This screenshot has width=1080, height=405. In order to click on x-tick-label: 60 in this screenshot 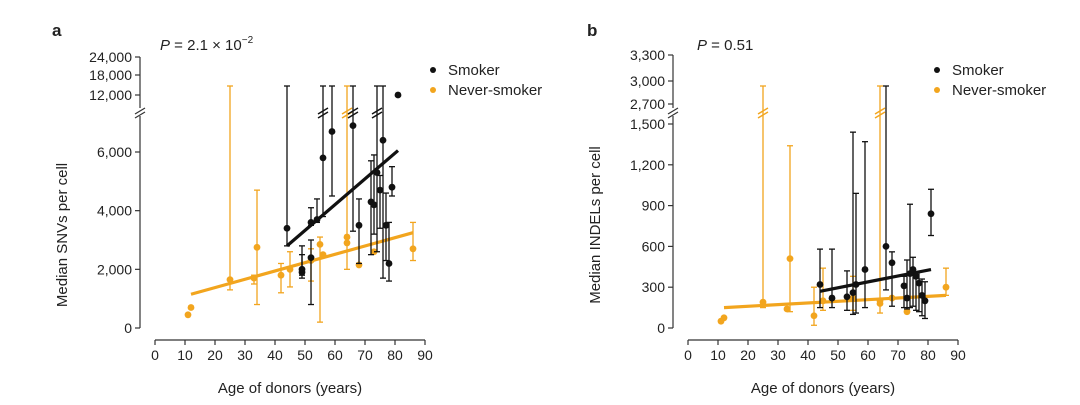, I will do `click(868, 355)`.